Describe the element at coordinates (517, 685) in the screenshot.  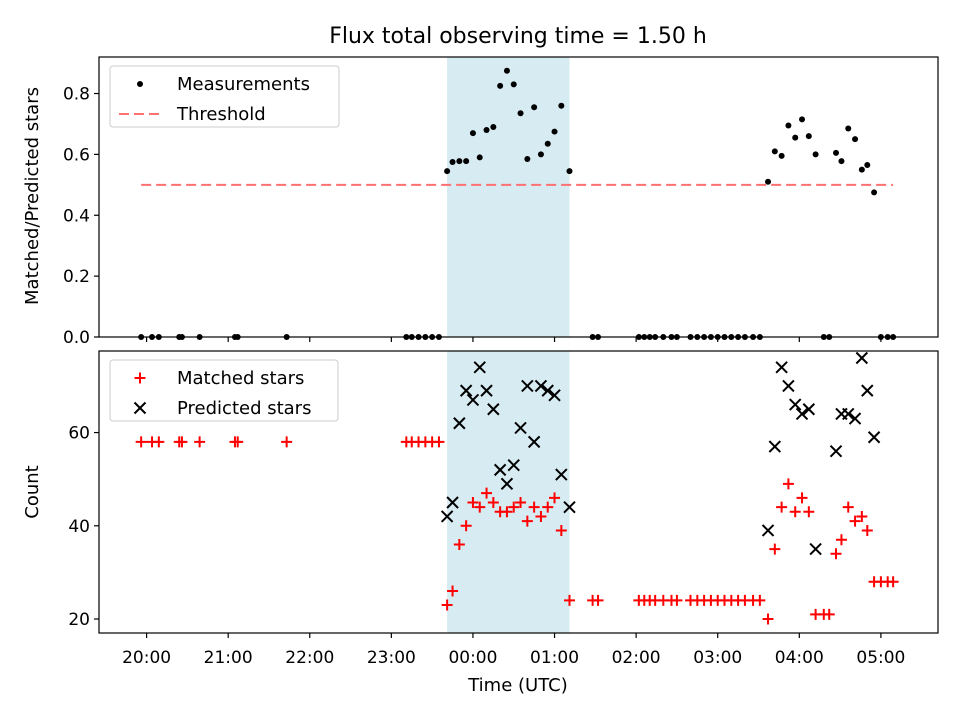
I see `x-axis-label: Time (UTC)` at that location.